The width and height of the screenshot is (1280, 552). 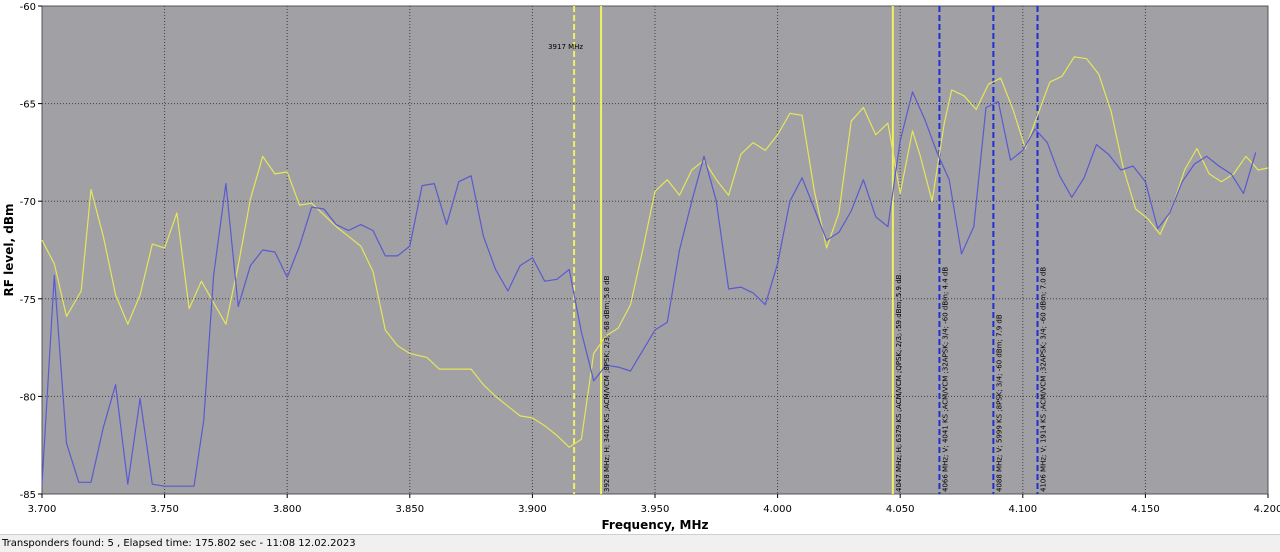 I want to click on x-tick-label: 4.200, so click(x=1267, y=509).